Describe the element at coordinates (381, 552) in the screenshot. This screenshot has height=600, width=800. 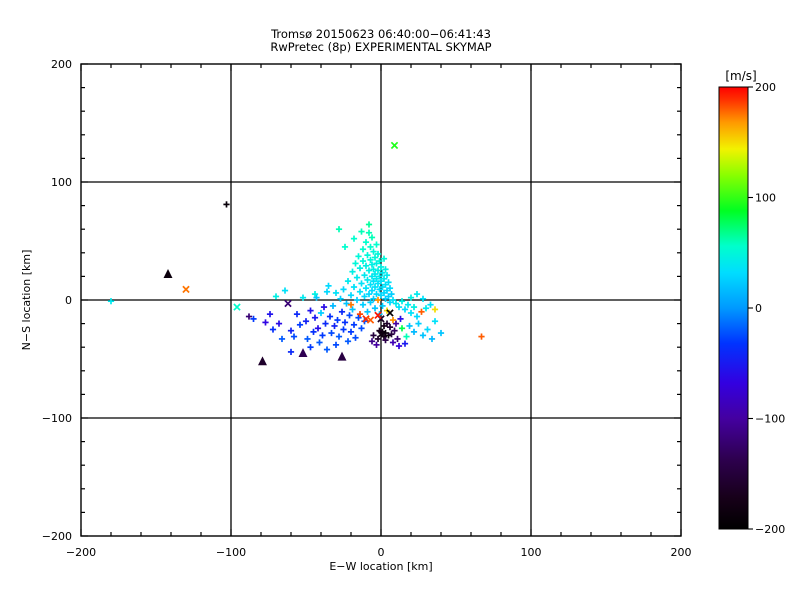
I see `x-tick-label: 0` at that location.